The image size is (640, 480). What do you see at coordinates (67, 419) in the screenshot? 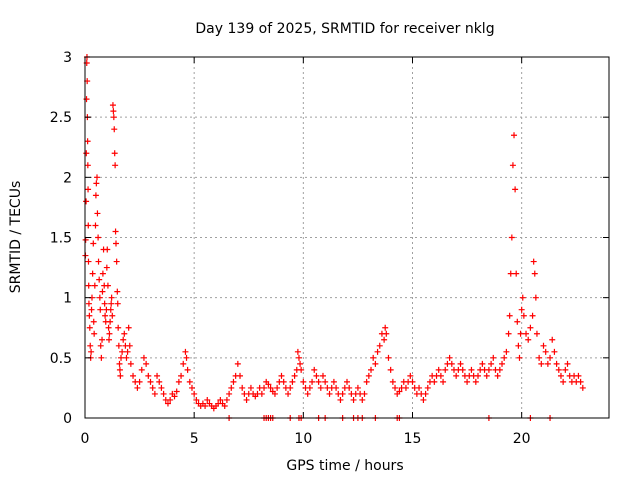
I see `y-tick-label: 0` at bounding box center [67, 419].